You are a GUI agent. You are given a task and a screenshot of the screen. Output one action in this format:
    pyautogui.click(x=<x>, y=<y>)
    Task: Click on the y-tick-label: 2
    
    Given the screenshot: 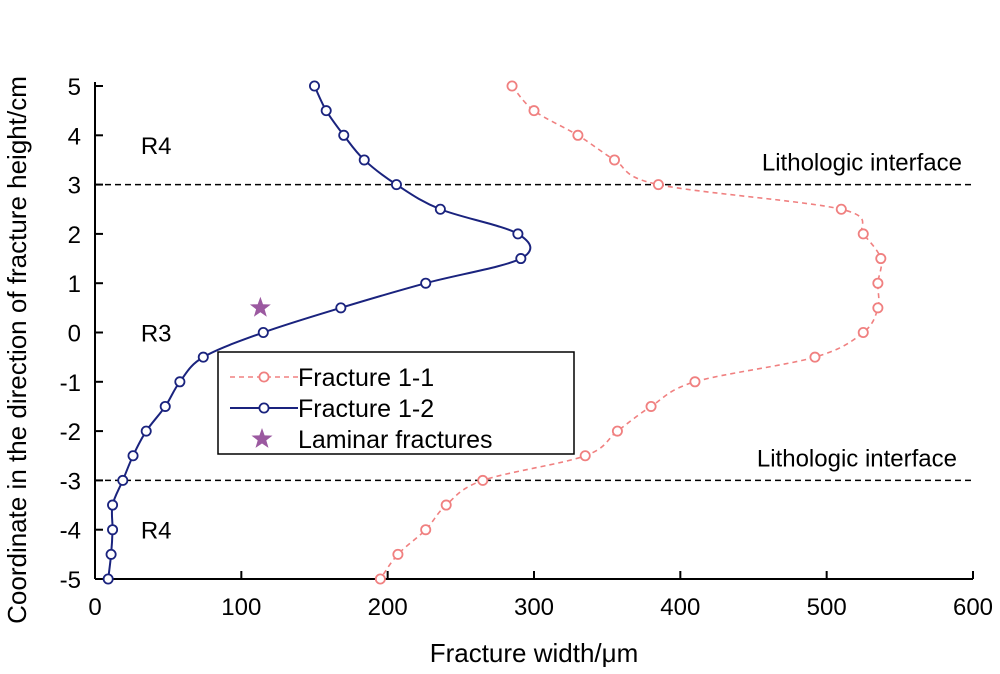 What is the action you would take?
    pyautogui.click(x=74, y=235)
    